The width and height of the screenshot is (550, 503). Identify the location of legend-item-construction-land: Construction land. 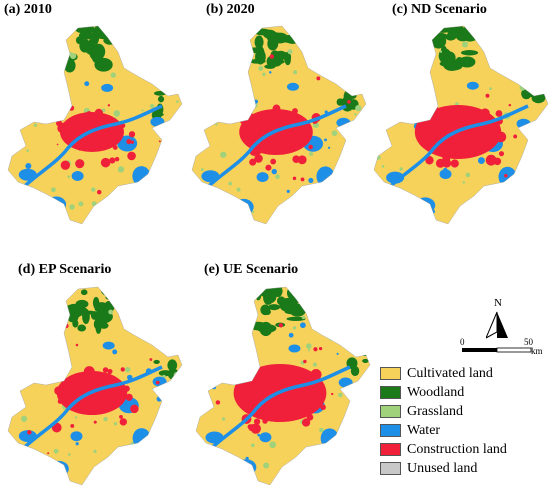
(443, 449).